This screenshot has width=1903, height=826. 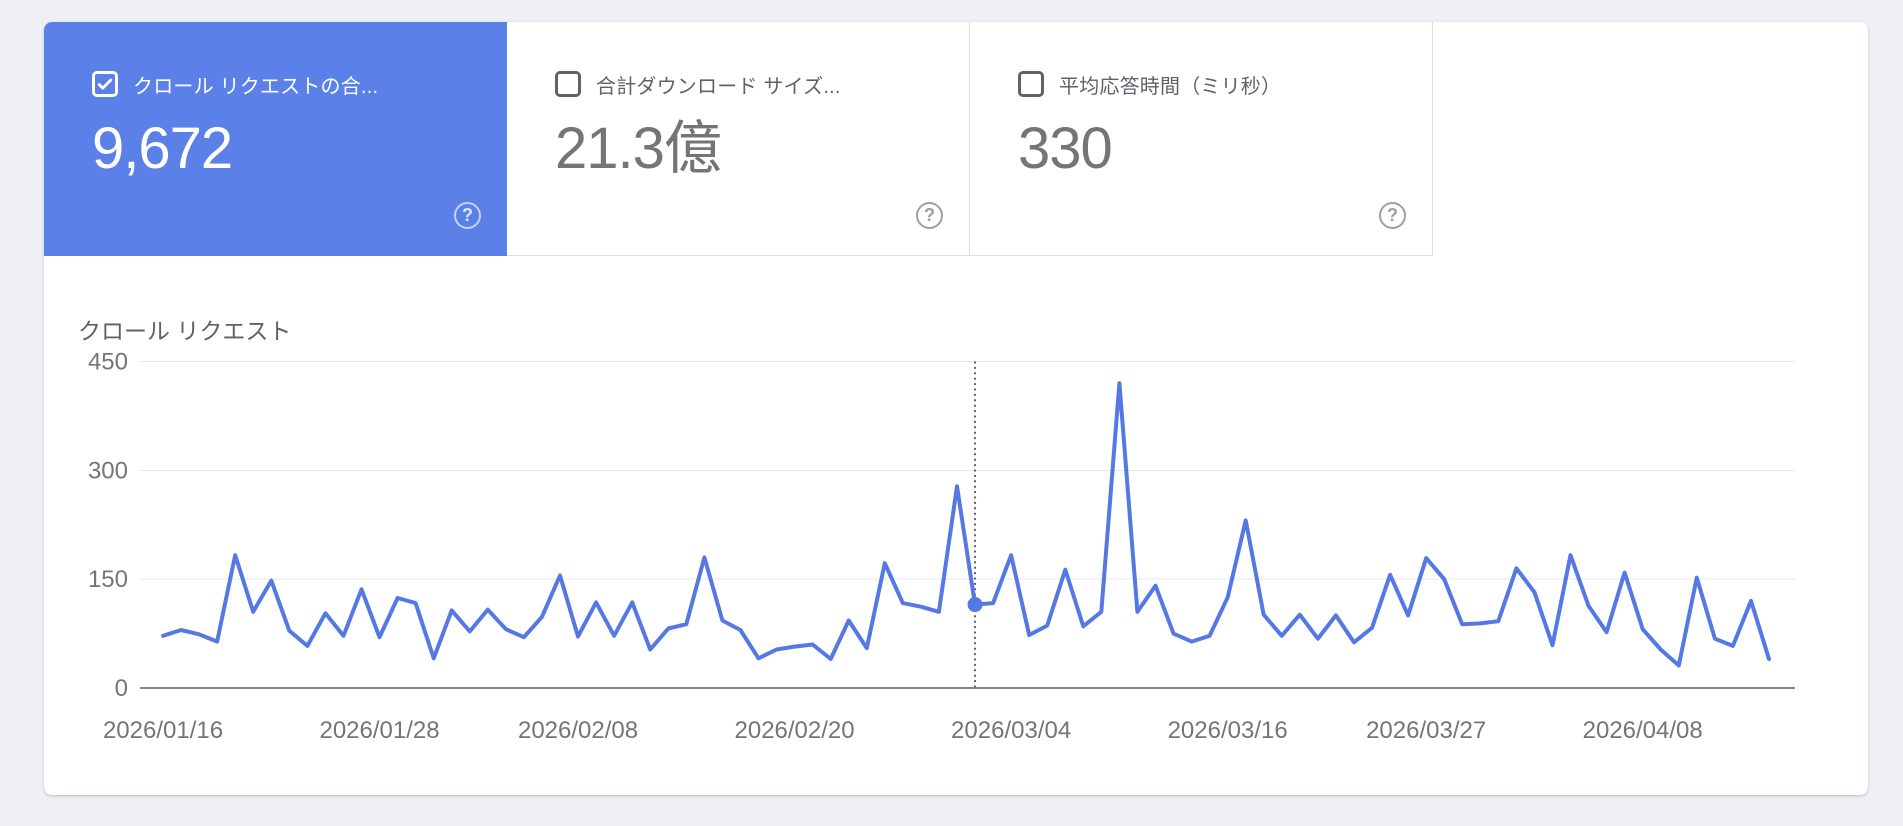 I want to click on y-axis-label: 150, so click(x=108, y=579).